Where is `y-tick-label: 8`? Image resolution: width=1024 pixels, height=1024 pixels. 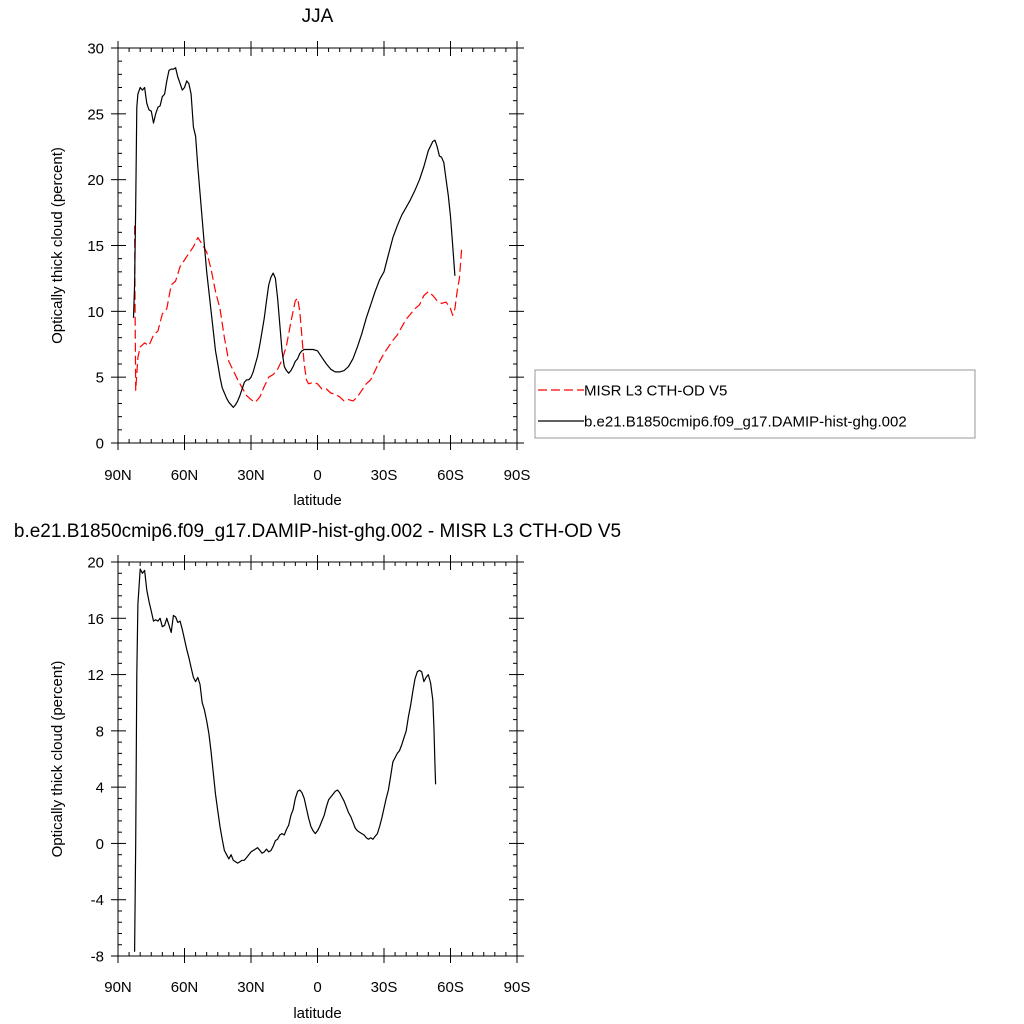 y-tick-label: 8 is located at coordinates (100, 731).